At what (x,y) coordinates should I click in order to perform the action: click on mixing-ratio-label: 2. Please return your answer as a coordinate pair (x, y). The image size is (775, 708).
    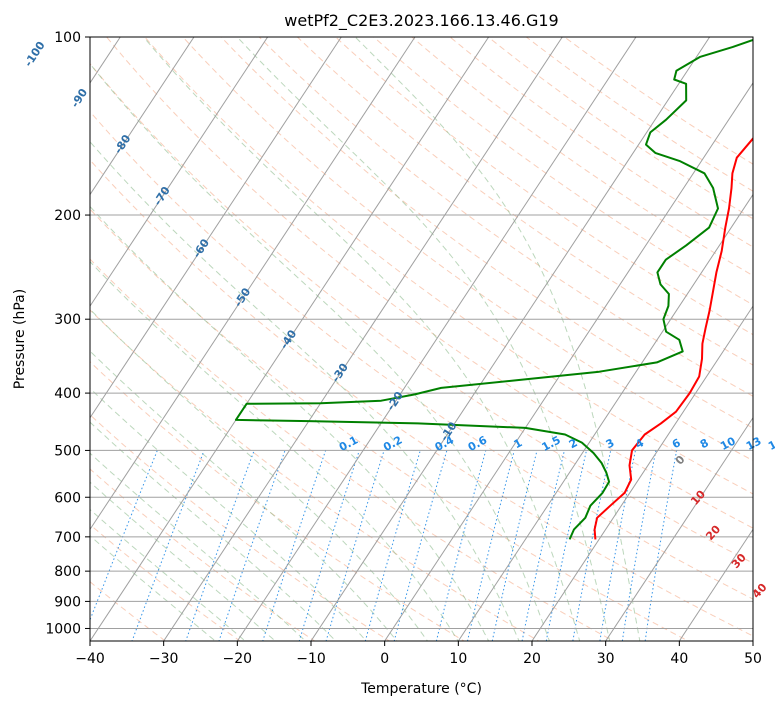
    Looking at the image, I should click on (573, 443).